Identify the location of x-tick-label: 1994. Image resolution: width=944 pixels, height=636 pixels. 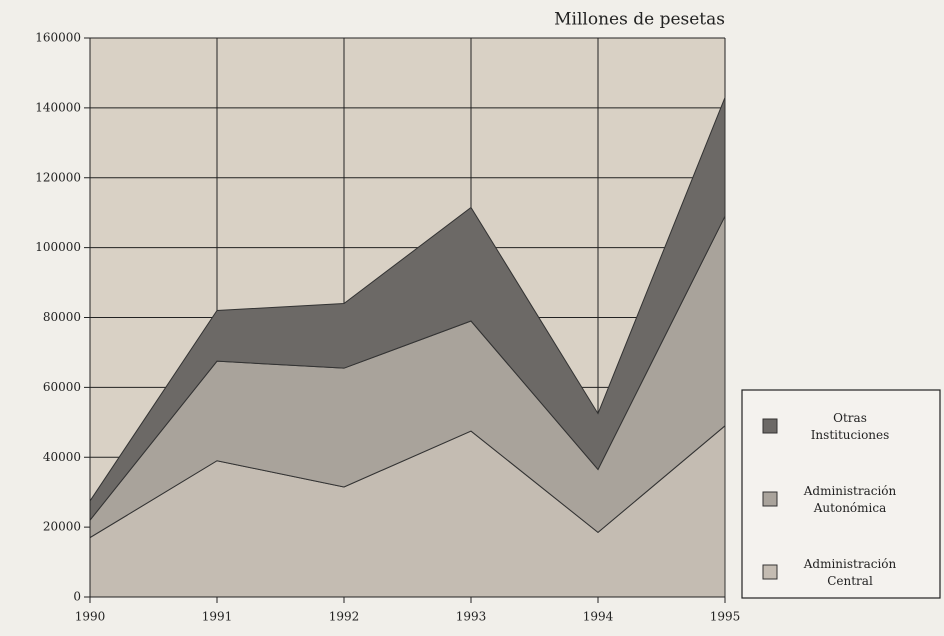
(598, 617).